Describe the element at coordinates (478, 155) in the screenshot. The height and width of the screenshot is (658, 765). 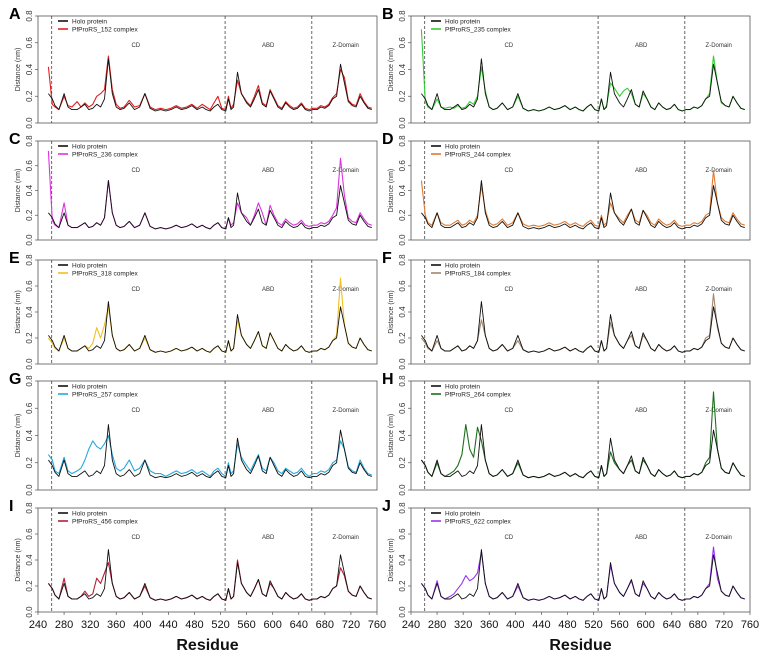
I see `legend-label-complex: PfProRS_244 complex` at that location.